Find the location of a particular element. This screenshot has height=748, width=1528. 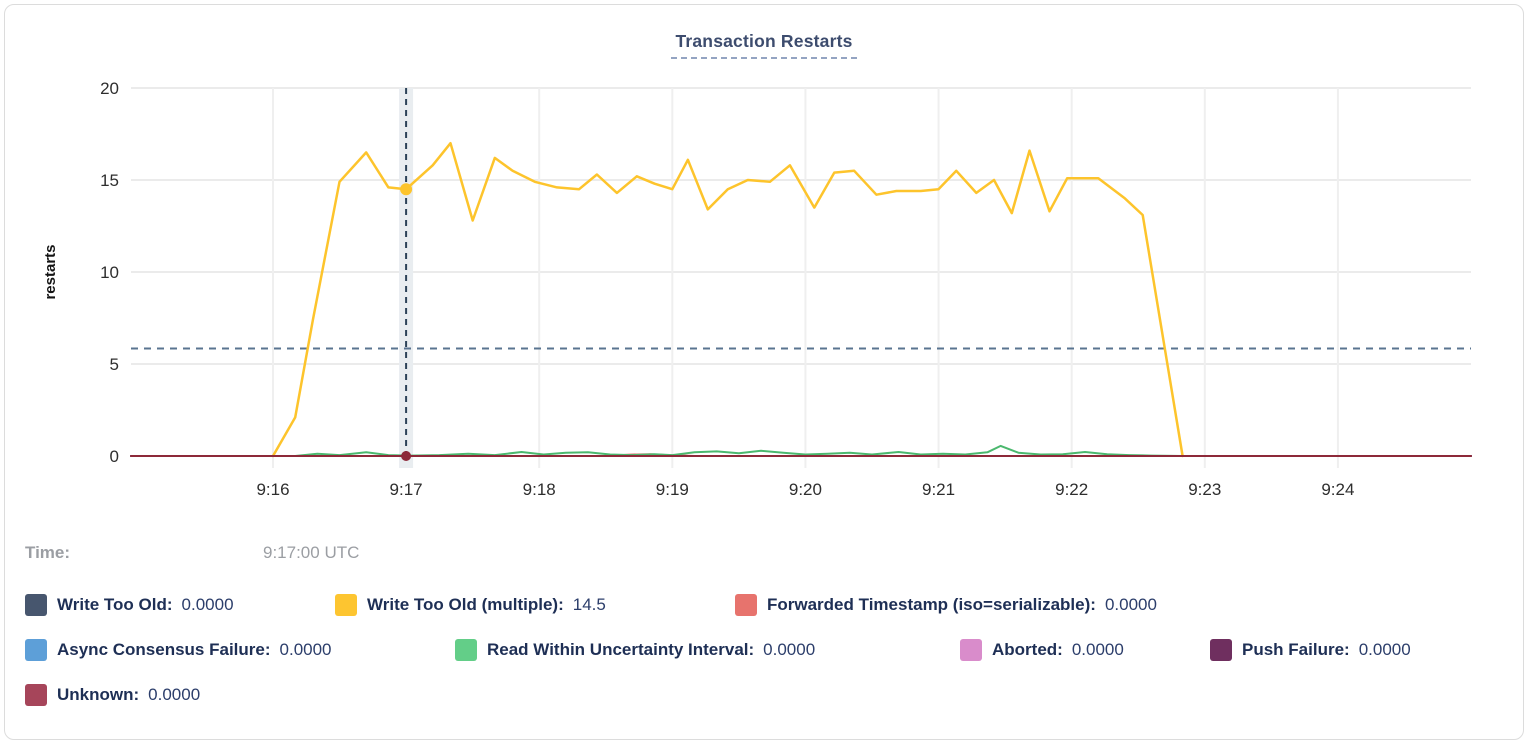

legend-label: Forwarded Timestamp (iso=serializable): is located at coordinates (931, 604).